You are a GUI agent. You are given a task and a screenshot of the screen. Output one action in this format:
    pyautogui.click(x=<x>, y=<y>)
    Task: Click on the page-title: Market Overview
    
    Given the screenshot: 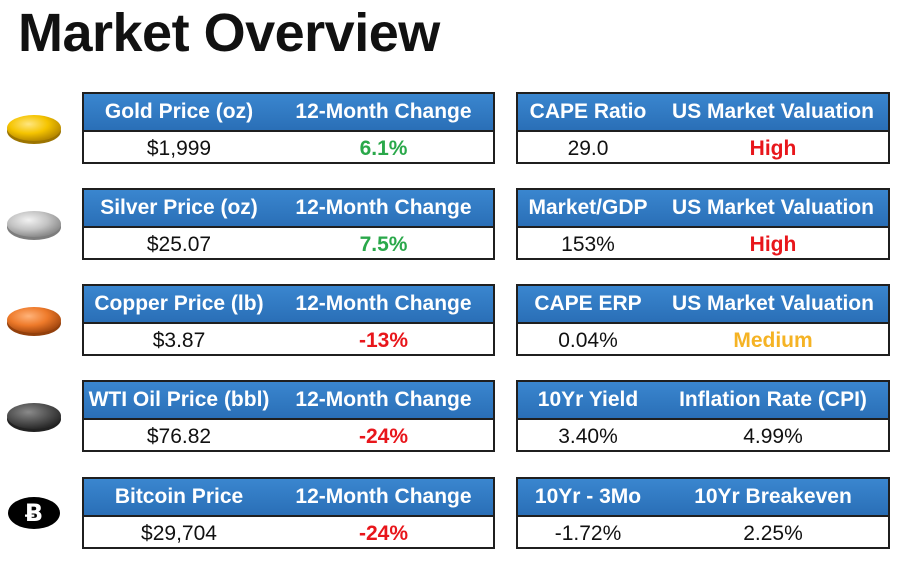 What is the action you would take?
    pyautogui.click(x=229, y=33)
    